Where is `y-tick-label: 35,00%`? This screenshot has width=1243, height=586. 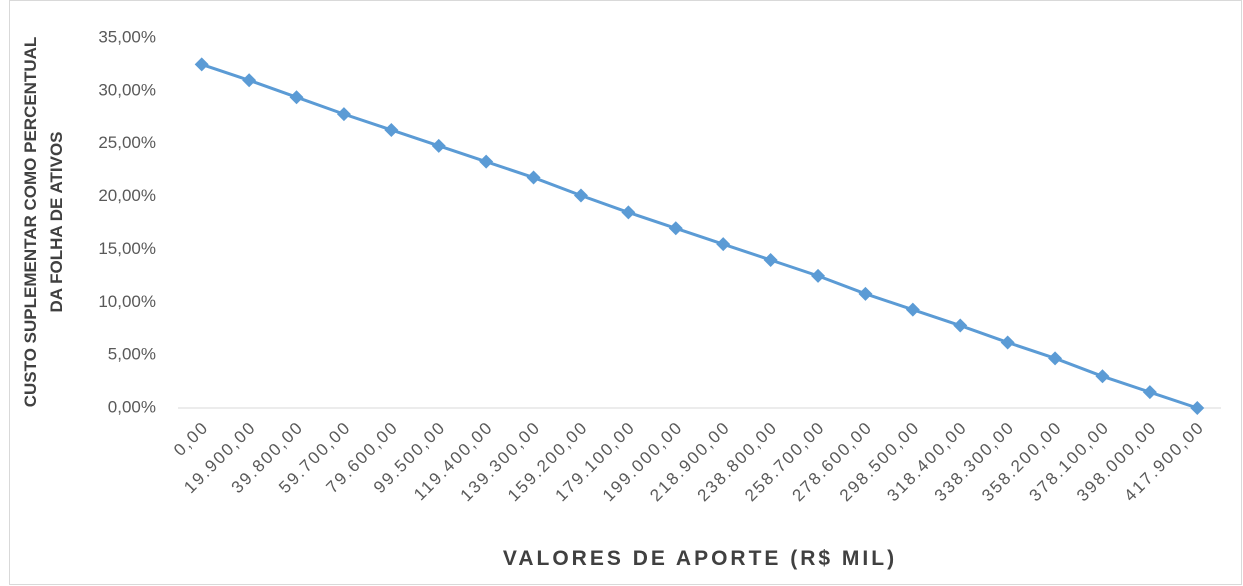
y-tick-label: 35,00% is located at coordinates (127, 36).